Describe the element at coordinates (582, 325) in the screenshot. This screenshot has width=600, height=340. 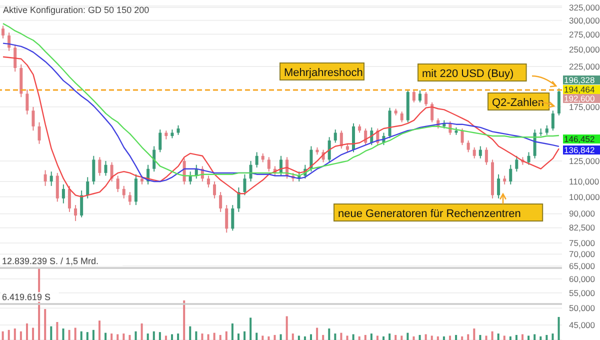
I see `y-tick-label: 45,000` at that location.